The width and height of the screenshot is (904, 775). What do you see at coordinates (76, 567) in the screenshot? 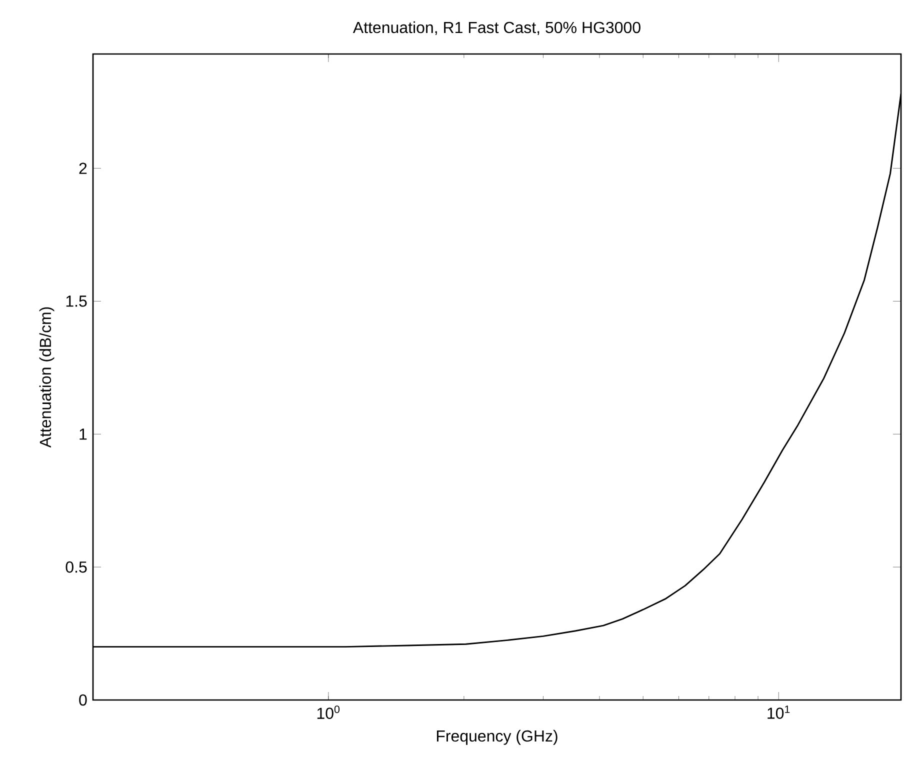
I see `y-tick-label: 0.5` at bounding box center [76, 567].